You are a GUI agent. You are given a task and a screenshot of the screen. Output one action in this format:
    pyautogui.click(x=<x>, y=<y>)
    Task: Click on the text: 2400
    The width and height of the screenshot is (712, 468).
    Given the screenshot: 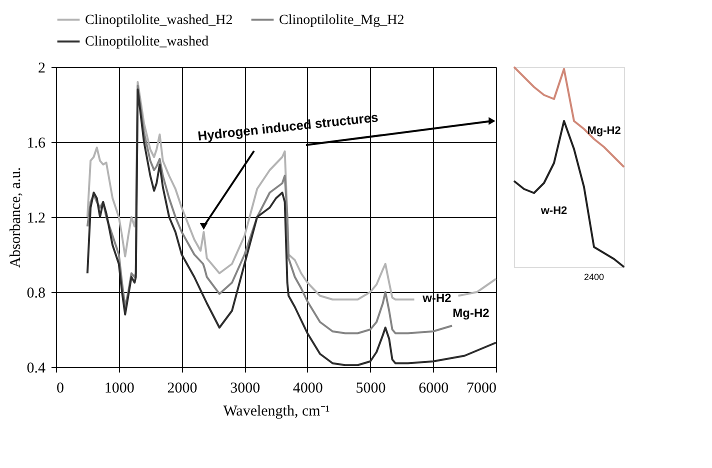 What is the action you would take?
    pyautogui.click(x=594, y=277)
    